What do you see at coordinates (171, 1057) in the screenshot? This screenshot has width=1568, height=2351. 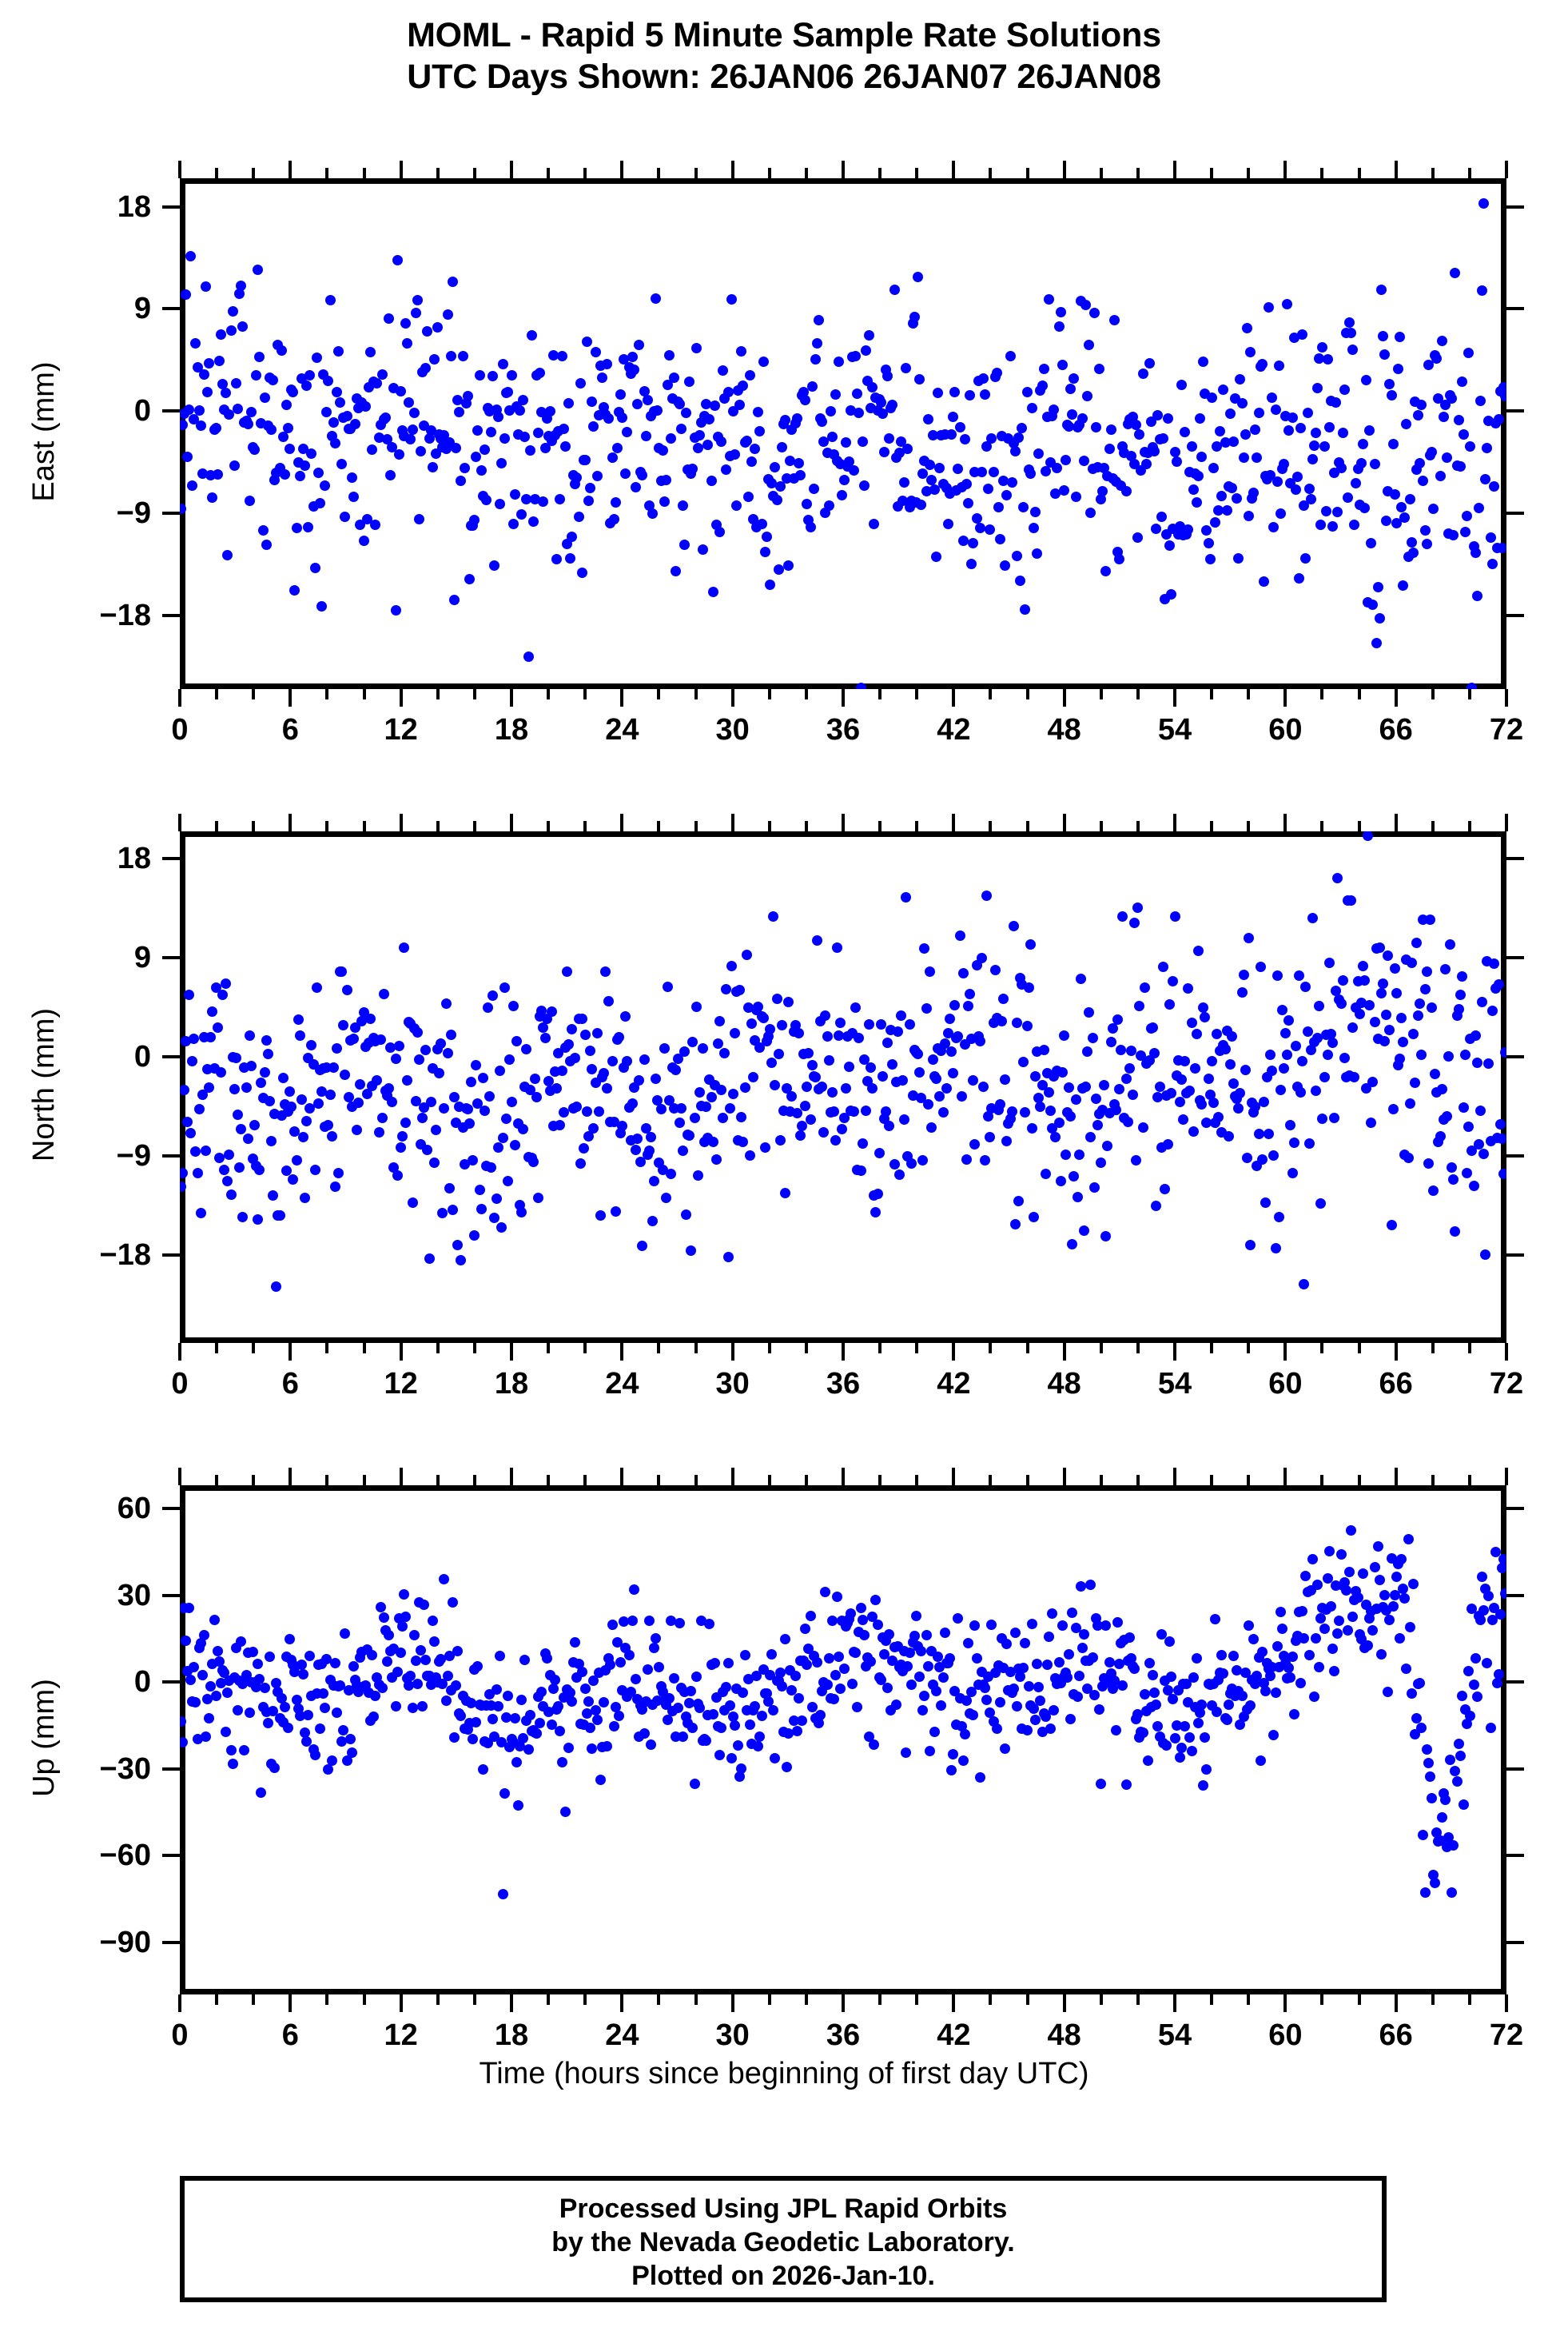 I see `y-axis-major-tick` at bounding box center [171, 1057].